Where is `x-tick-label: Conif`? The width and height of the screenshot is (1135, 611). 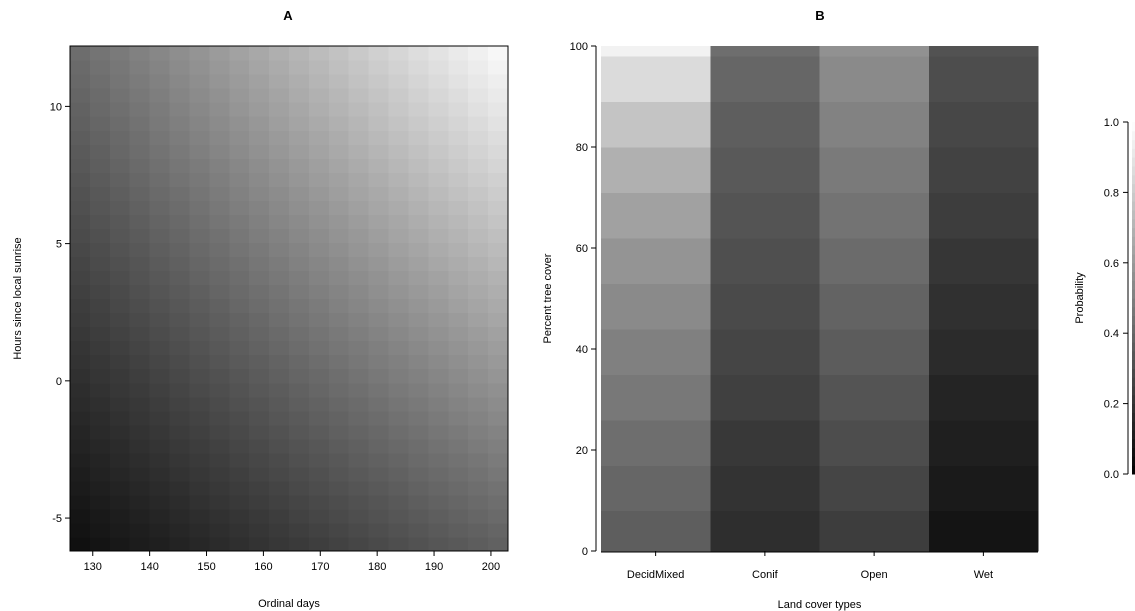 x-tick-label: Conif is located at coordinates (765, 575).